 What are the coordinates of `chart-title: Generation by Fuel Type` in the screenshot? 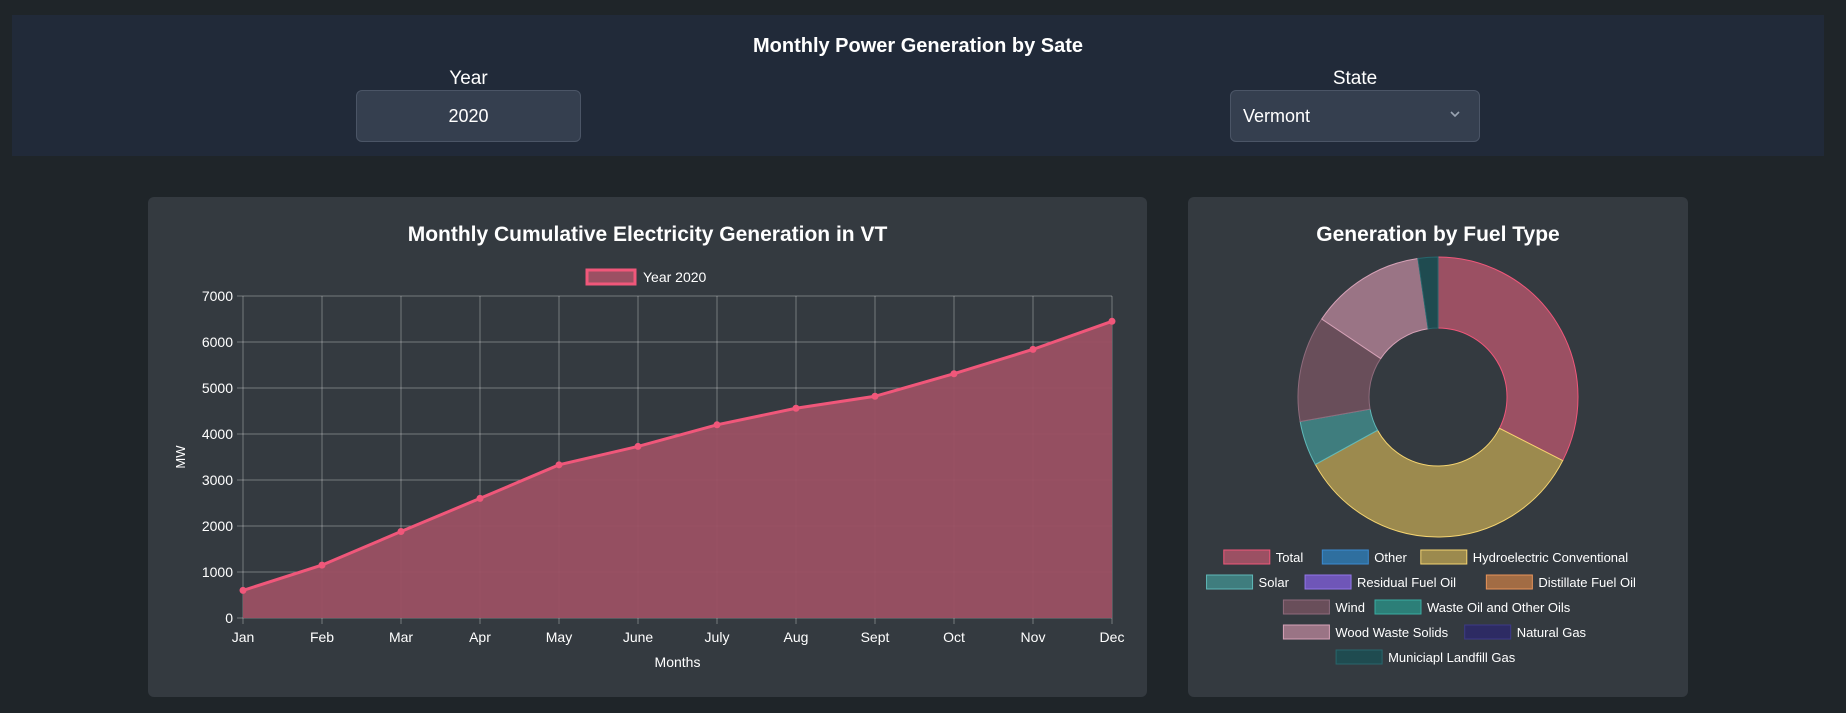 It's located at (1438, 234).